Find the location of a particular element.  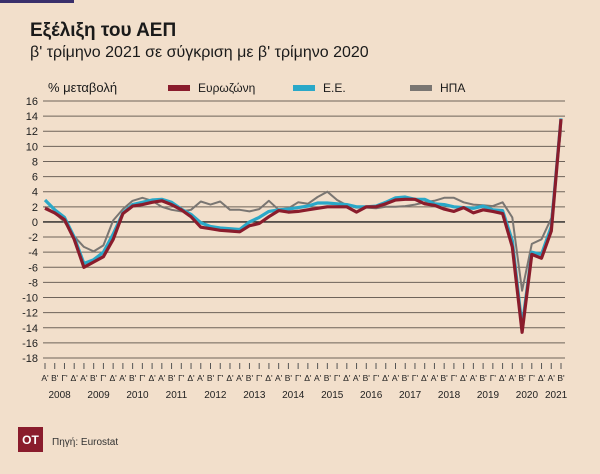

ot-logo: OT is located at coordinates (30, 439).